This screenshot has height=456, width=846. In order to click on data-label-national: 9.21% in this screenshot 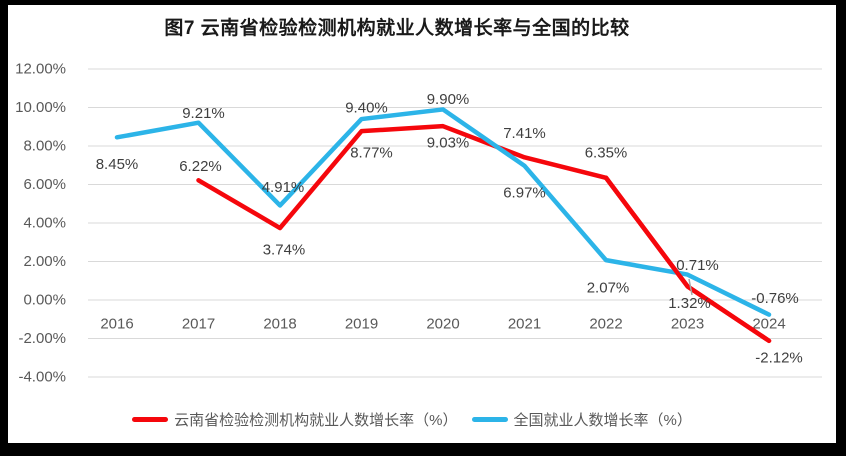, I will do `click(203, 113)`.